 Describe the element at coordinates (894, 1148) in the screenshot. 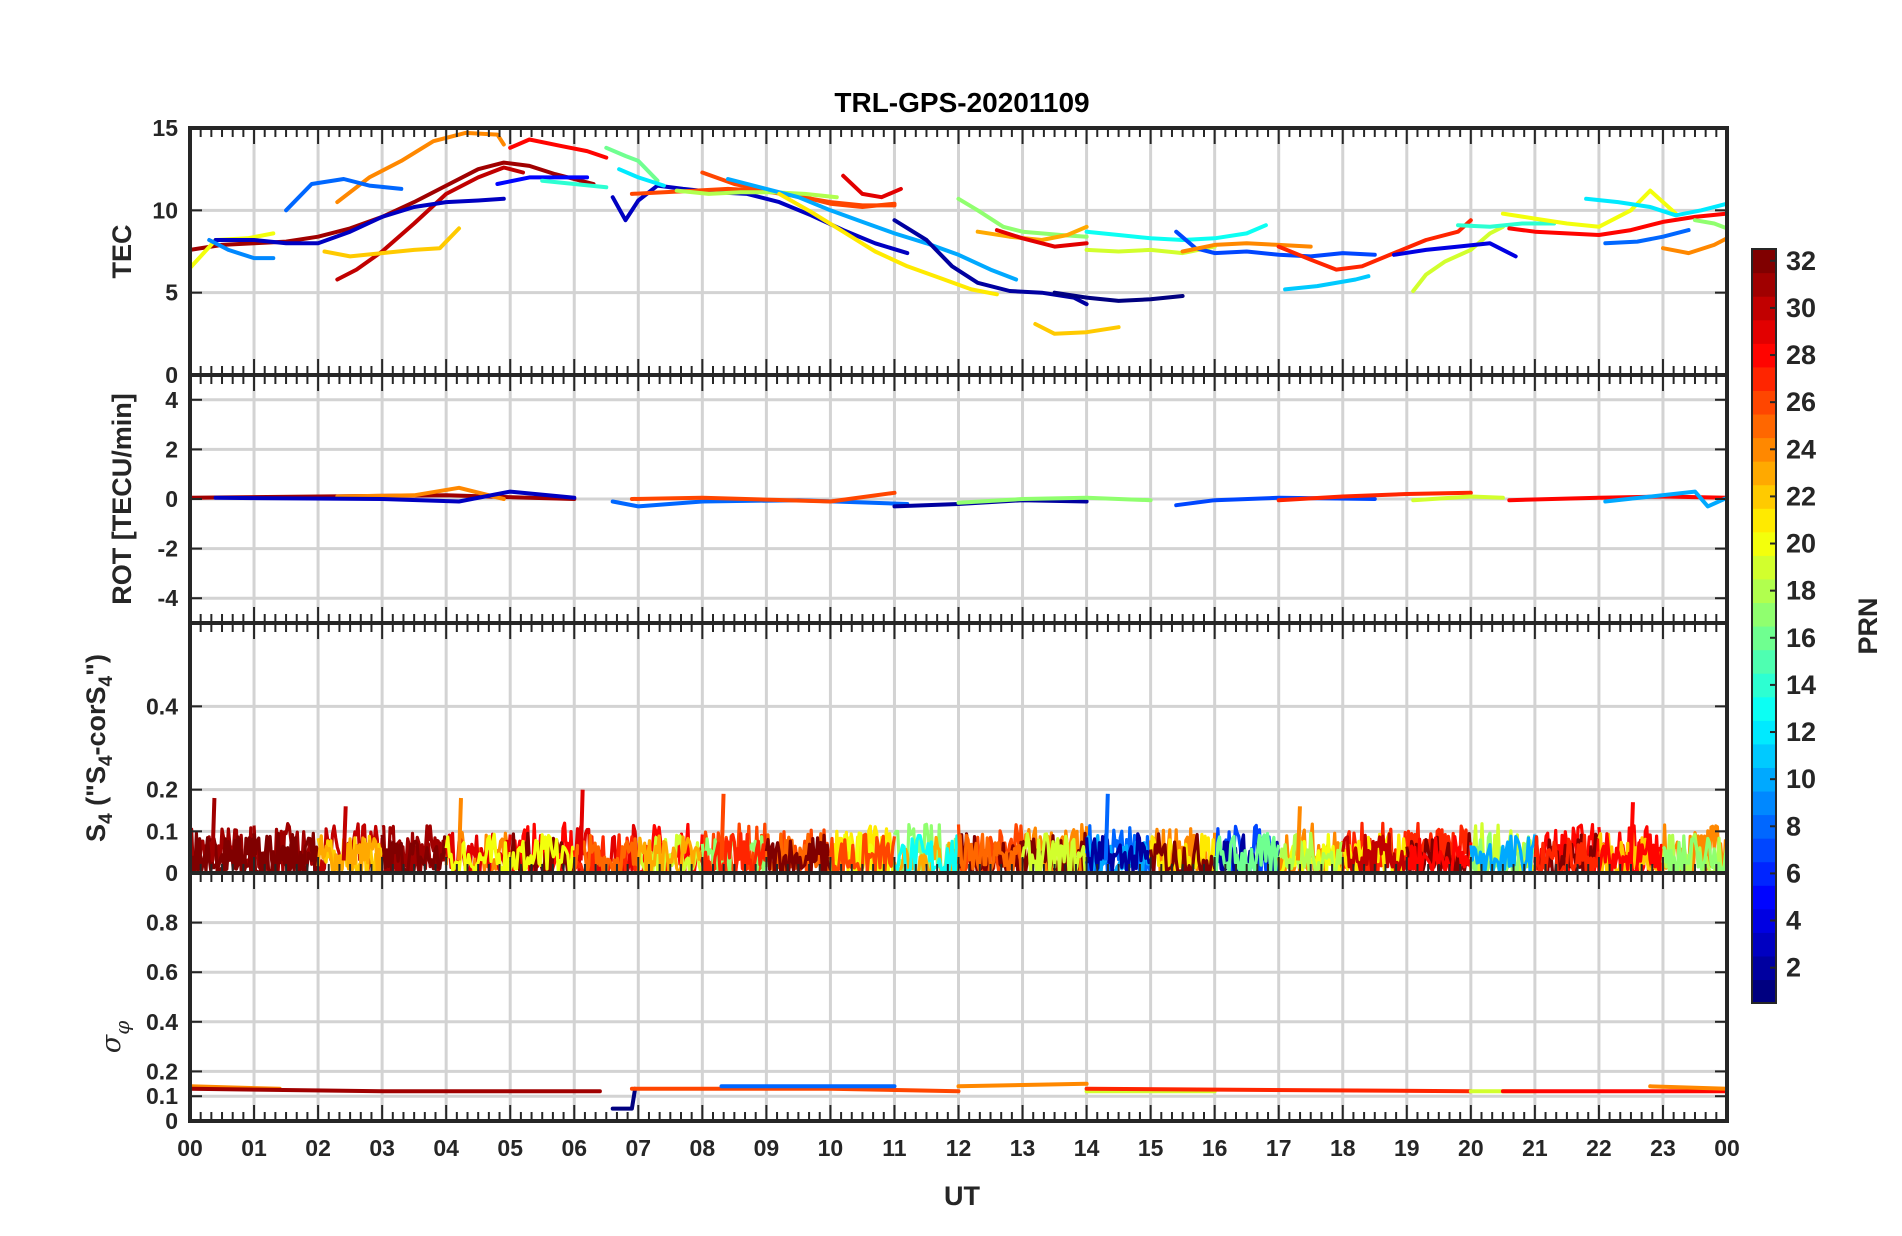

I see `x-tick-label: 11` at that location.